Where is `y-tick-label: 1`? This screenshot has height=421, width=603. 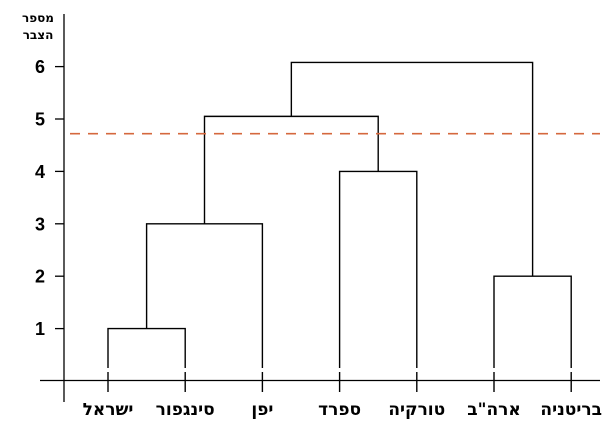
y-tick-label: 1 is located at coordinates (40, 329).